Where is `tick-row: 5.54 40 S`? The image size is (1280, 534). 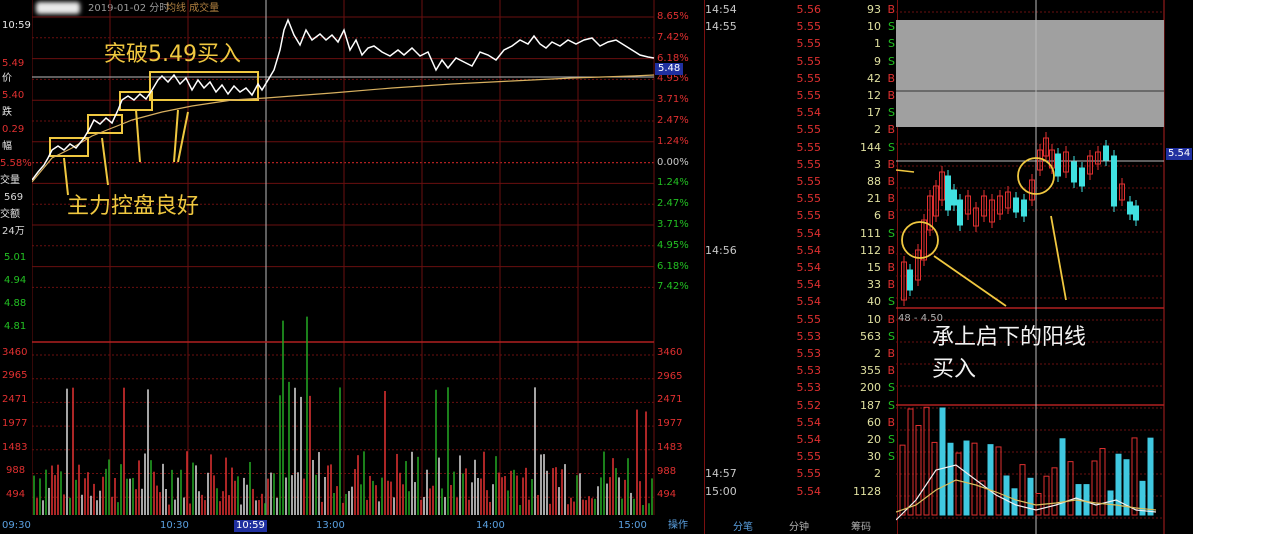
tick-row: 5.54 40 S is located at coordinates (800, 302).